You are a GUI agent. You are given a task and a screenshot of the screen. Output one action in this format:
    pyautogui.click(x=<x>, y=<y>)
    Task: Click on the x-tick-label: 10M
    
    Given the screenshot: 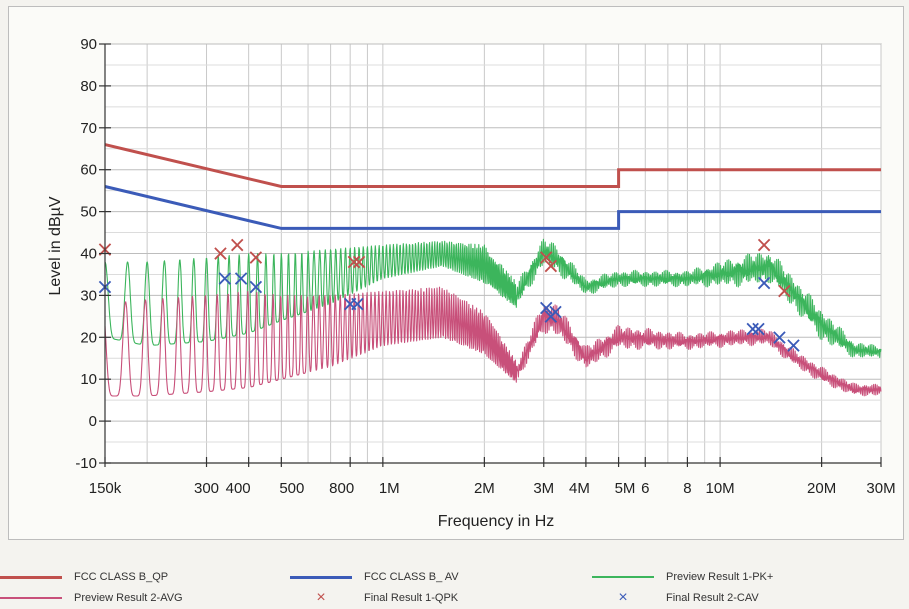 What is the action you would take?
    pyautogui.click(x=720, y=488)
    